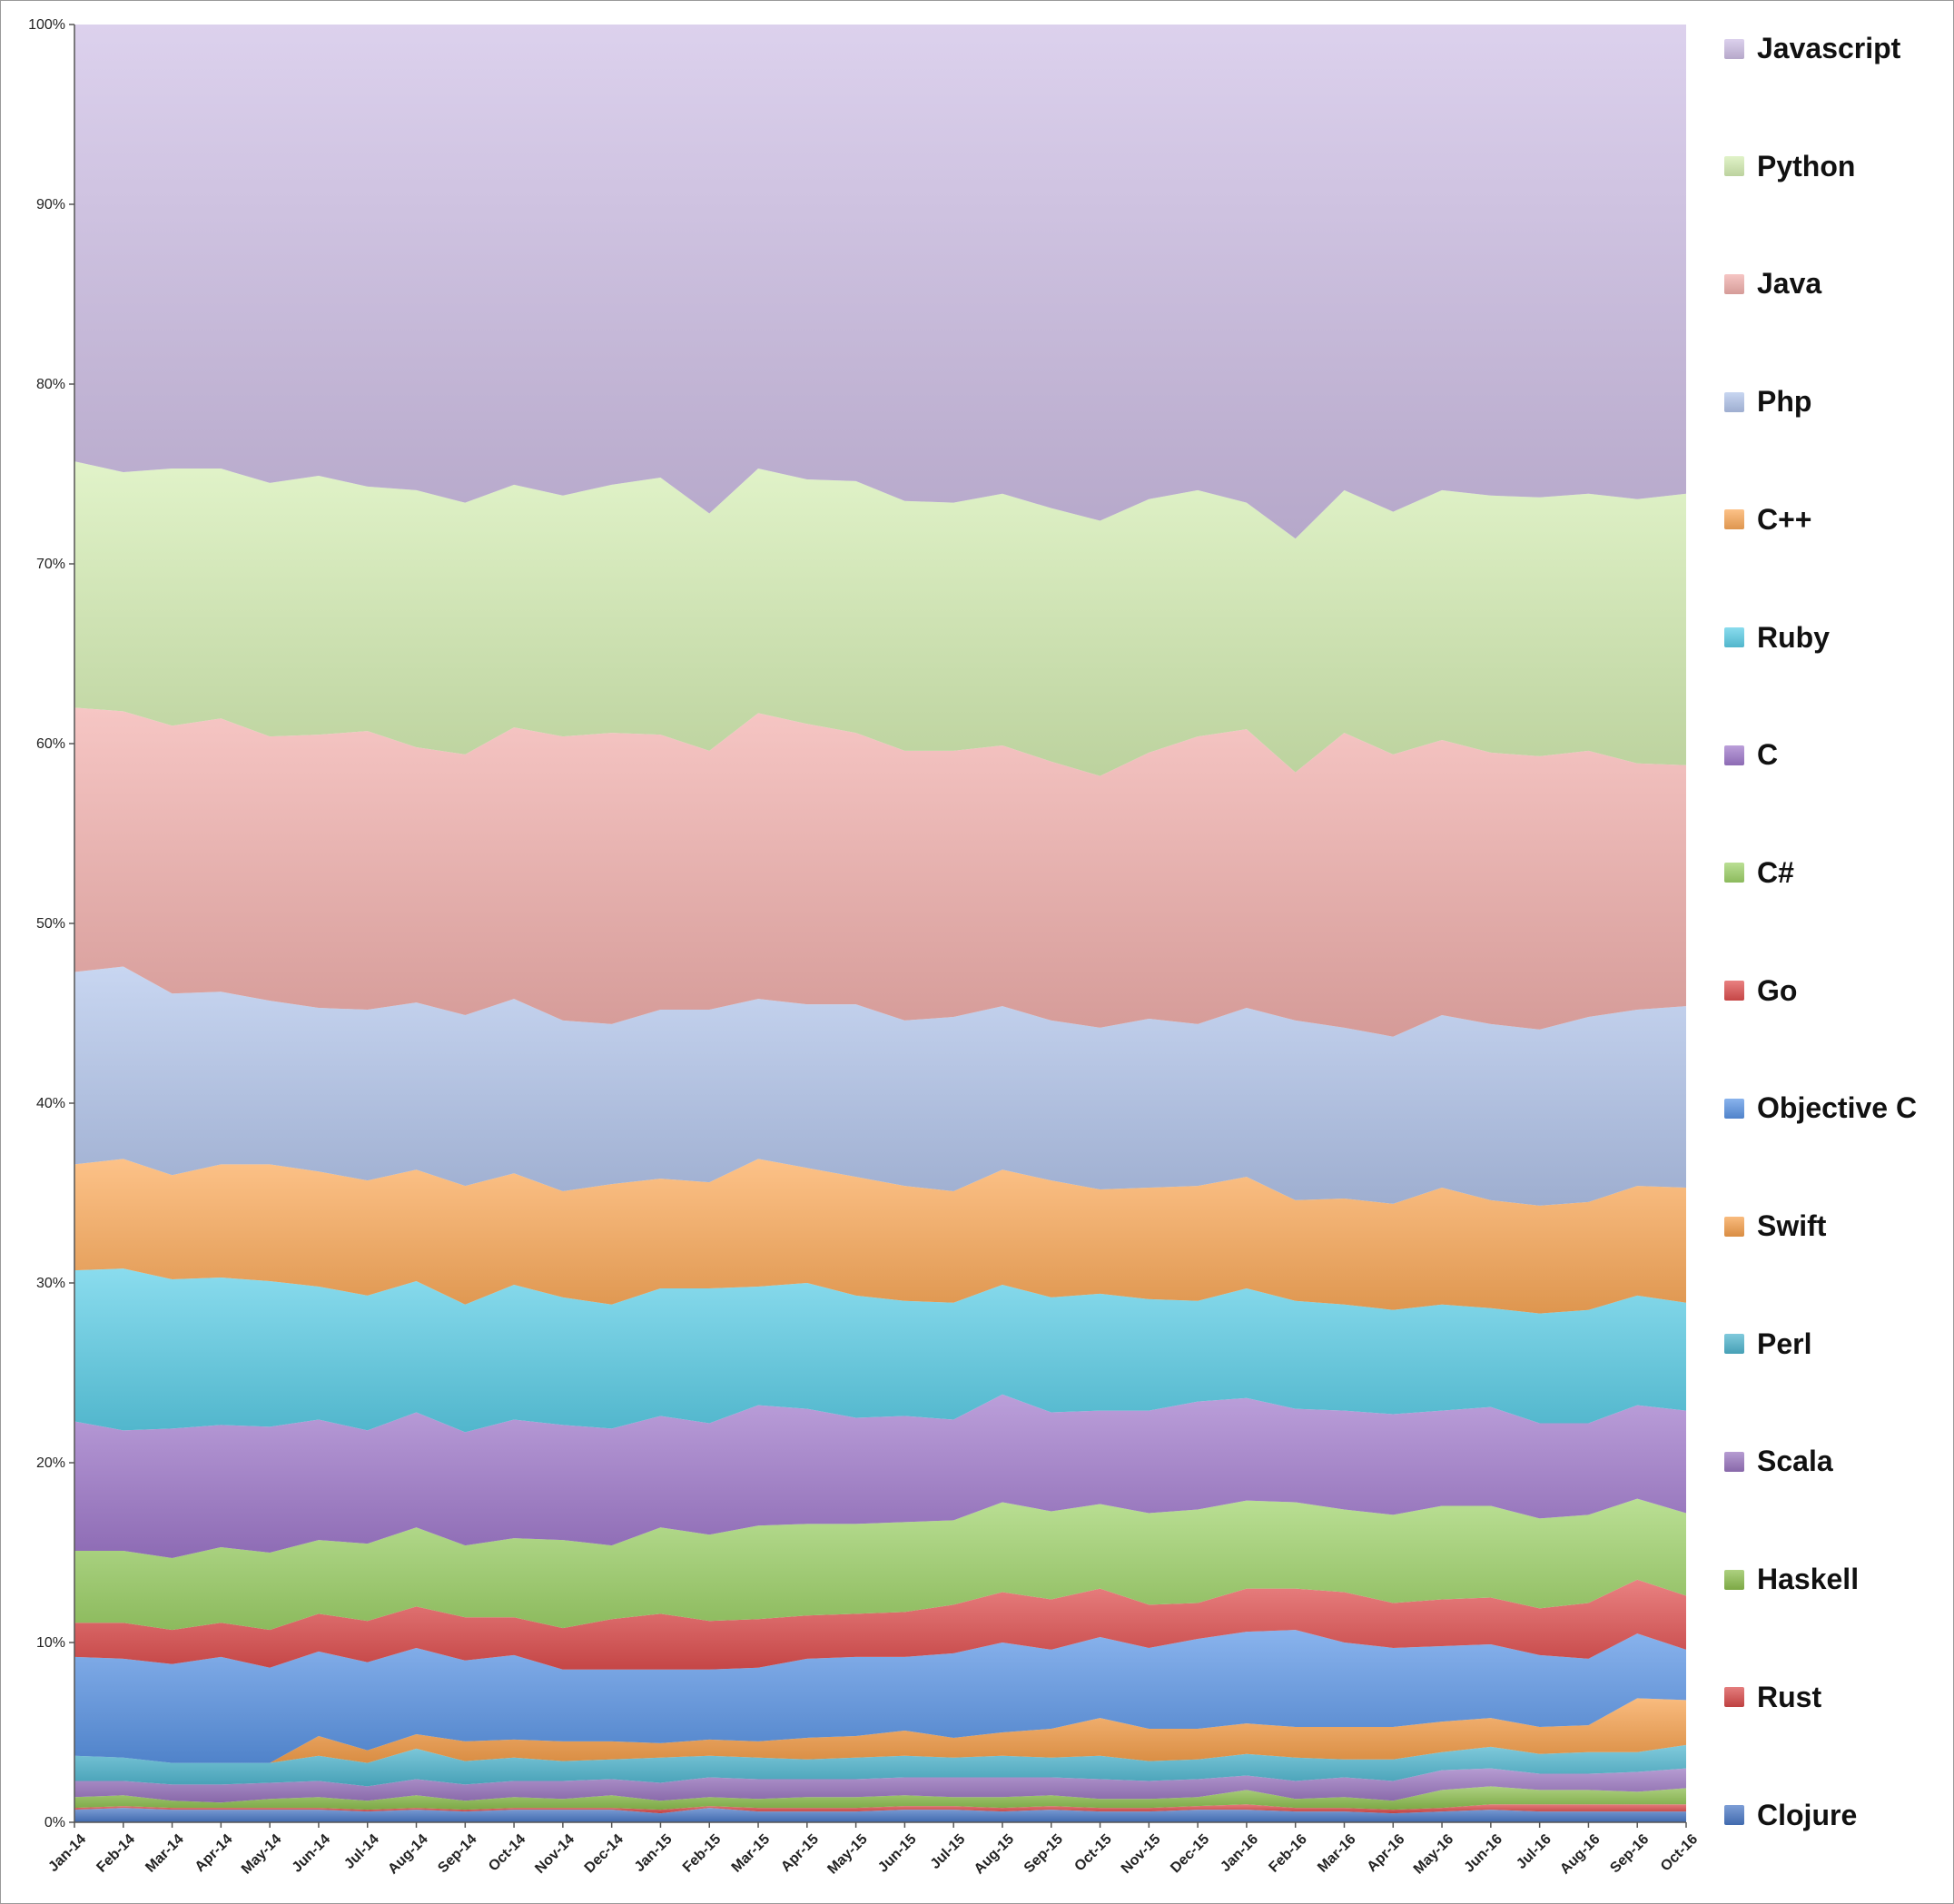  What do you see at coordinates (1768, 755) in the screenshot?
I see `legend-label: C` at bounding box center [1768, 755].